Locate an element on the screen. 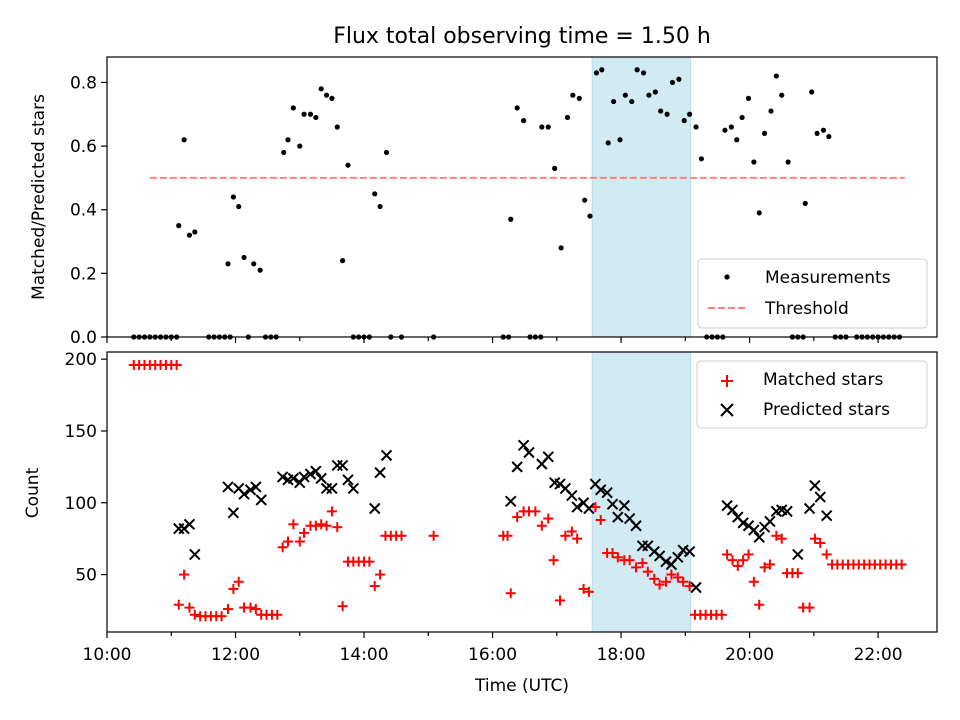  top-y-label: Matched/Predicted stars is located at coordinates (39, 197).